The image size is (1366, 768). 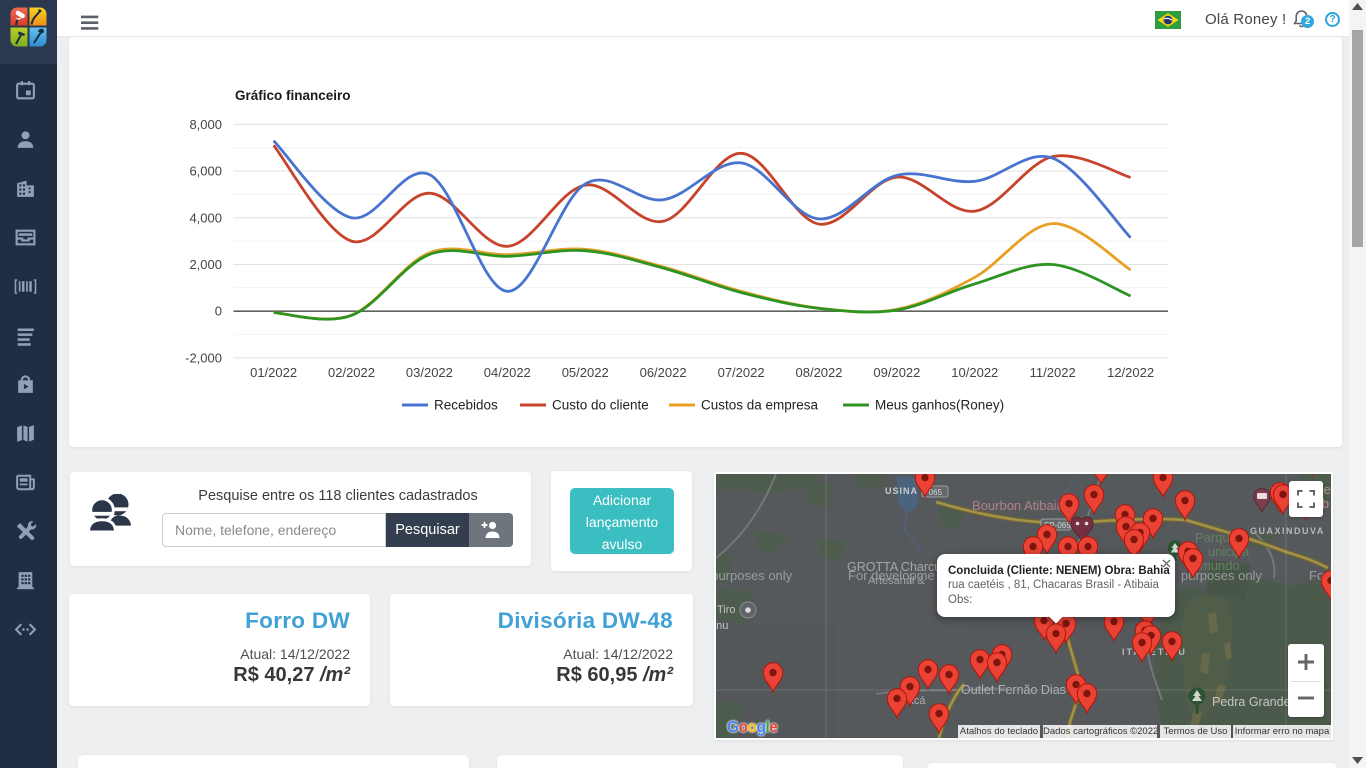 What do you see at coordinates (1053, 372) in the screenshot?
I see `svg-text: 11/2022` at bounding box center [1053, 372].